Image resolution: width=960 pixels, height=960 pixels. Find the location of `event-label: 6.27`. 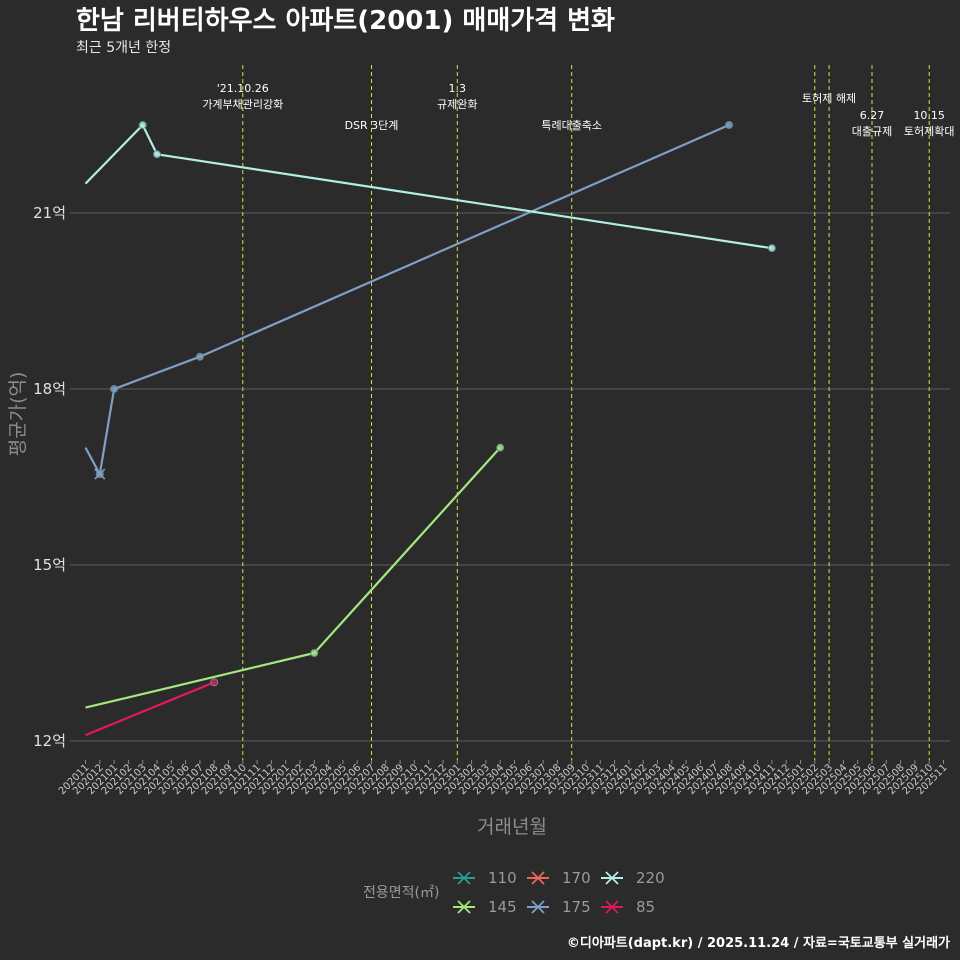

event-label: 6.27 is located at coordinates (872, 115).